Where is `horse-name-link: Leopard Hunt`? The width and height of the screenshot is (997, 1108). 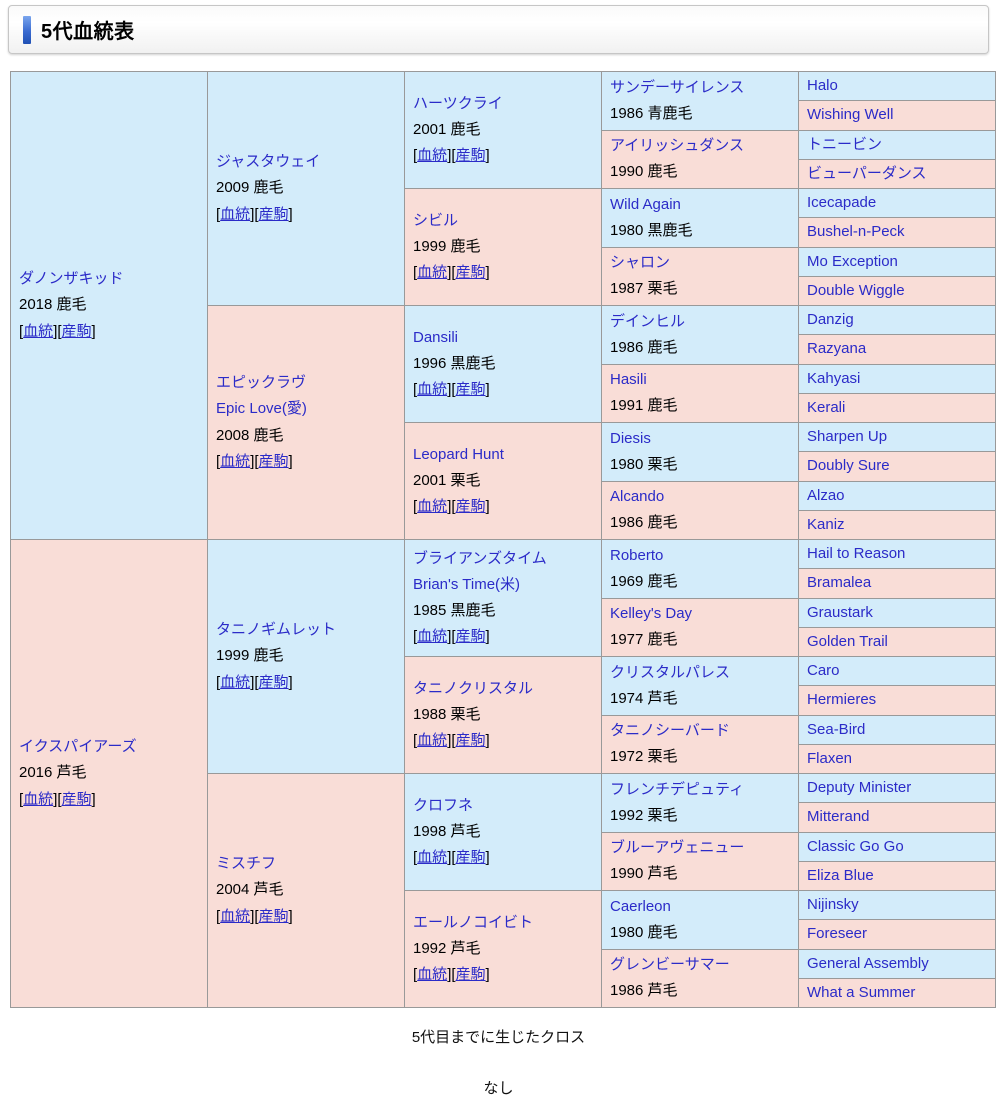
horse-name-link: Leopard Hunt is located at coordinates (458, 454).